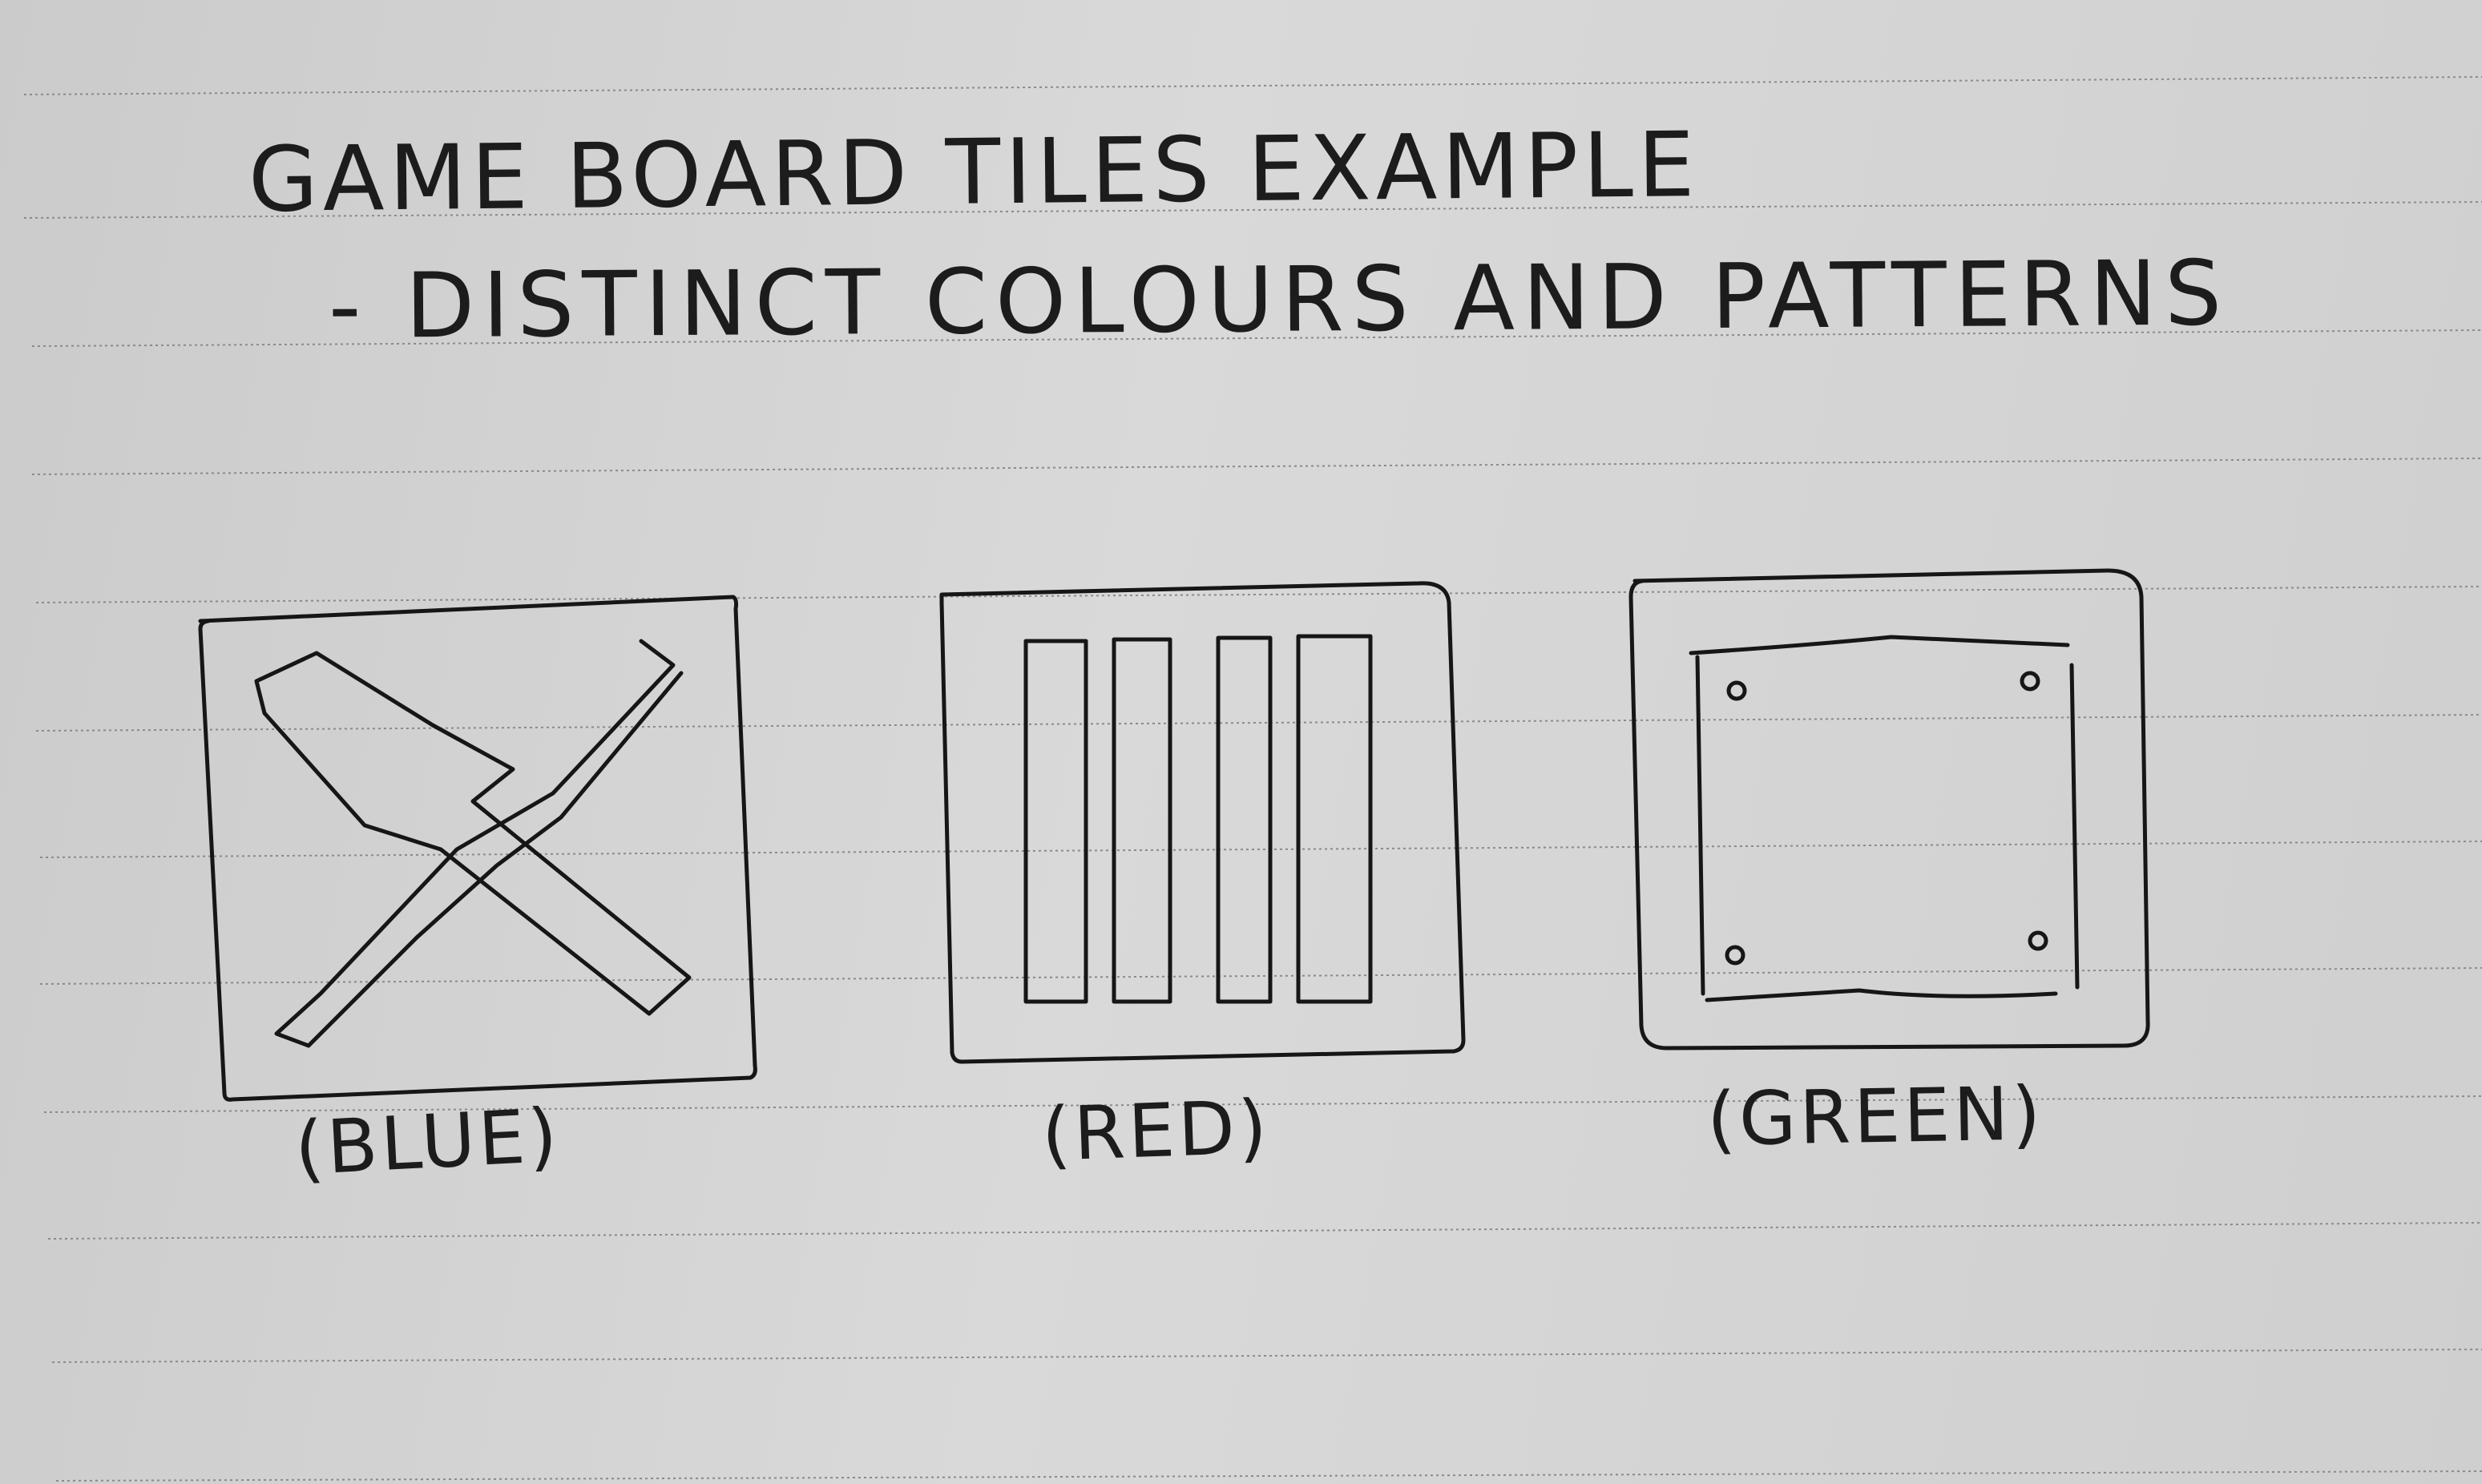 The width and height of the screenshot is (2482, 1484). Describe the element at coordinates (1885, 819) in the screenshot. I see `tile-plate-inner` at that location.